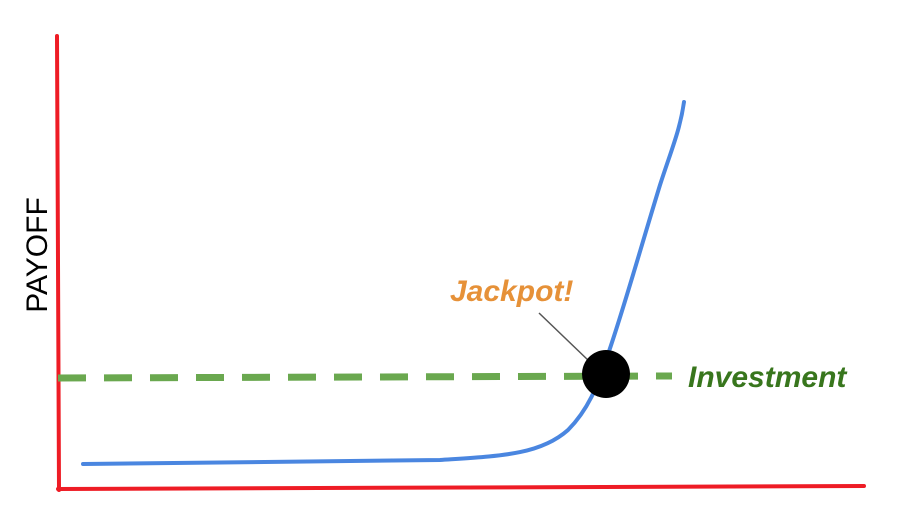 This screenshot has height=518, width=910. What do you see at coordinates (58, 263) in the screenshot?
I see `y-axis` at bounding box center [58, 263].